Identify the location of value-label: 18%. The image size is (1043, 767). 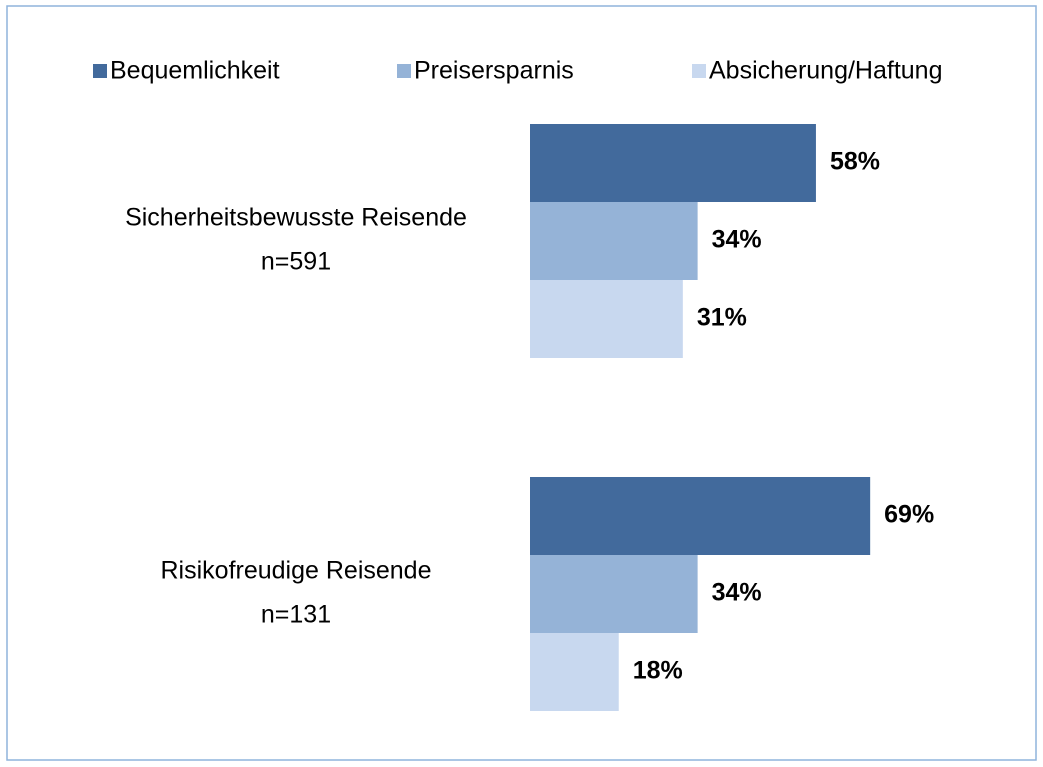
(658, 671).